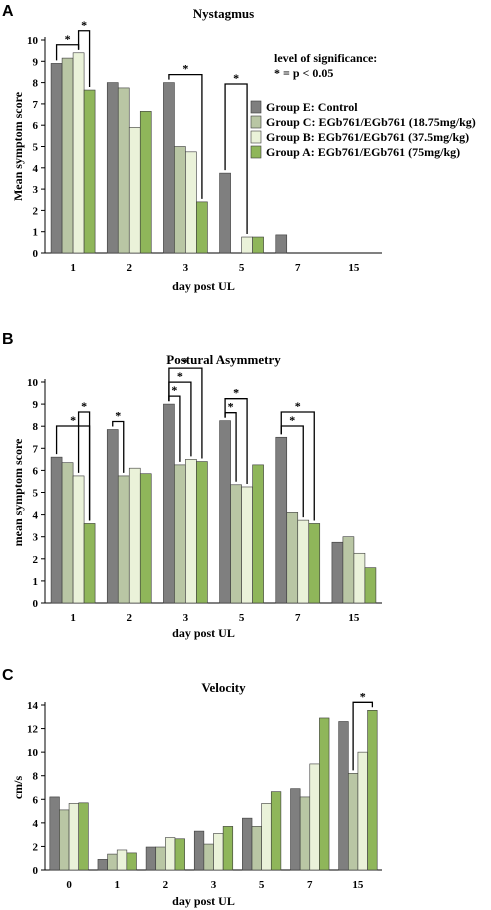  What do you see at coordinates (367, 137) in the screenshot?
I see `legend-label-group-b: Group B: EGb761/EGb761 (37.5mg/kg)` at bounding box center [367, 137].